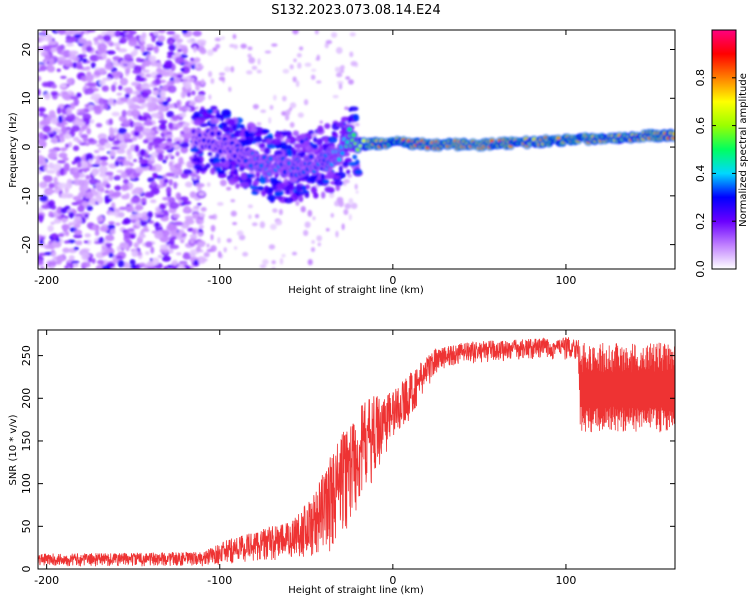 The width and height of the screenshot is (750, 600). Describe the element at coordinates (700, 126) in the screenshot. I see `colorbar-tick-label: 0.6` at that location.